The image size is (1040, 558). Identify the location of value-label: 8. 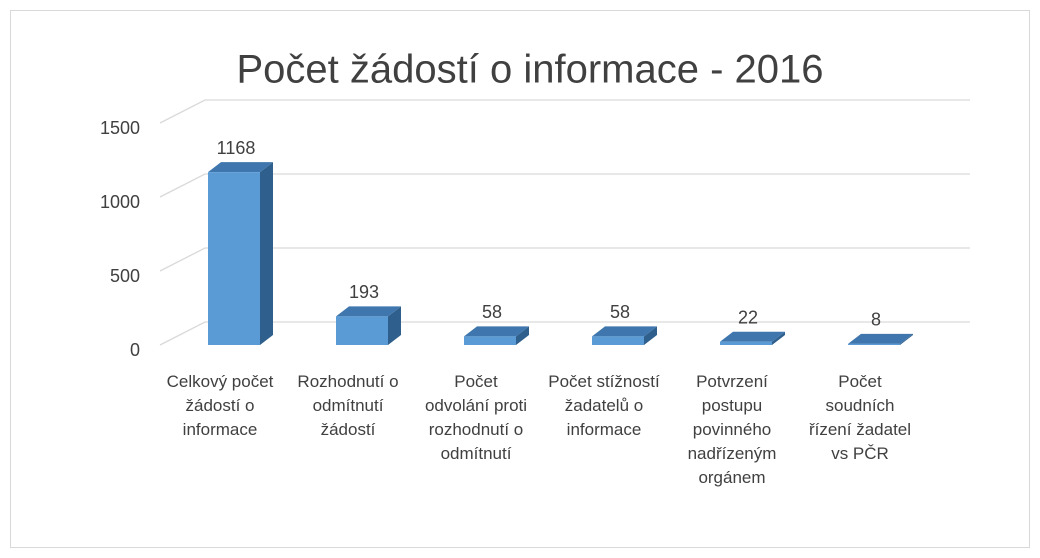
(876, 320).